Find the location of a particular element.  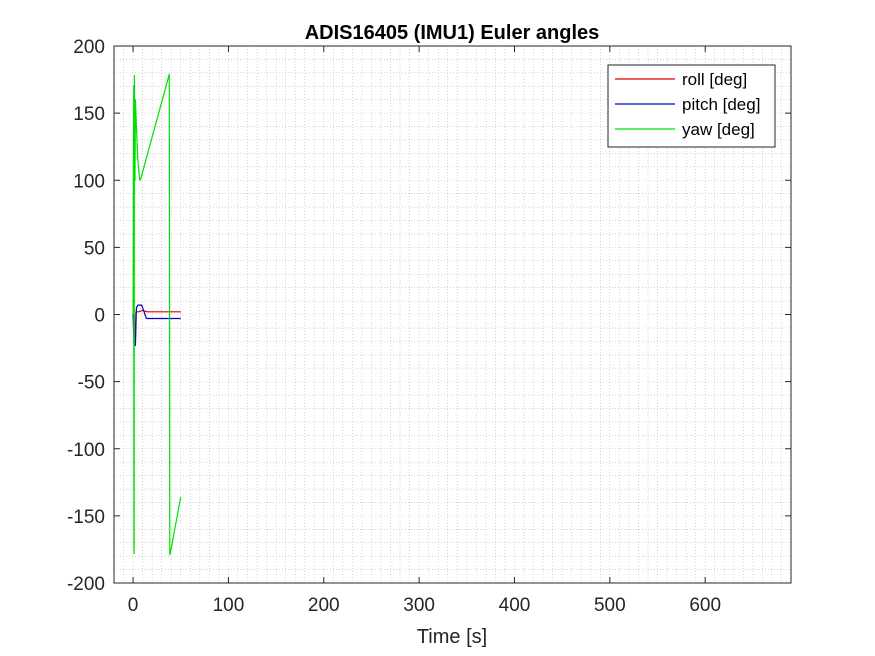

legend-label-1: pitch [deg] is located at coordinates (721, 104).